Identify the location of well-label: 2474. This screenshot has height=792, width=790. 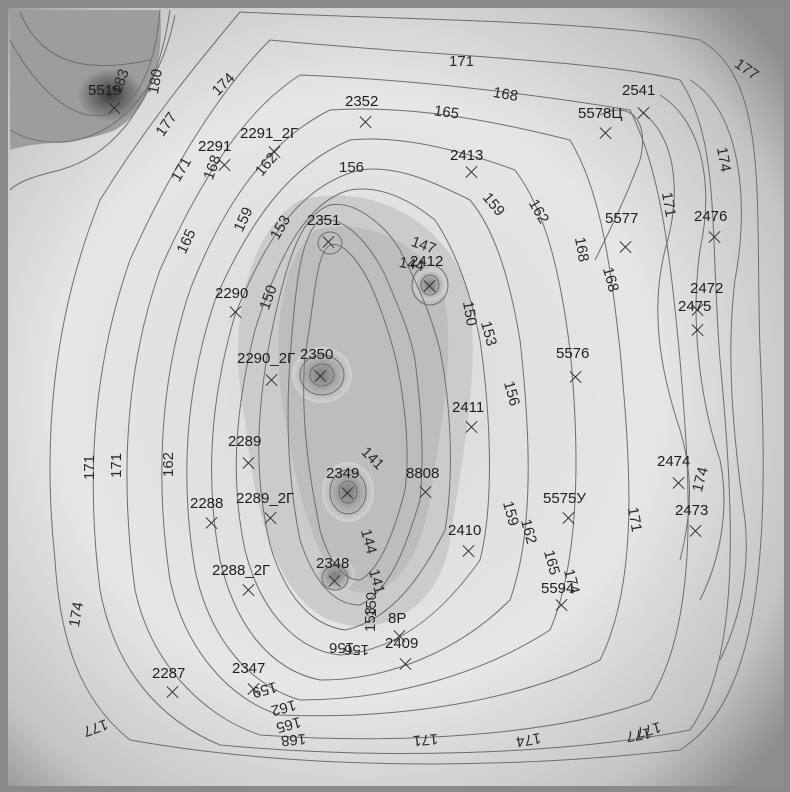
(674, 461).